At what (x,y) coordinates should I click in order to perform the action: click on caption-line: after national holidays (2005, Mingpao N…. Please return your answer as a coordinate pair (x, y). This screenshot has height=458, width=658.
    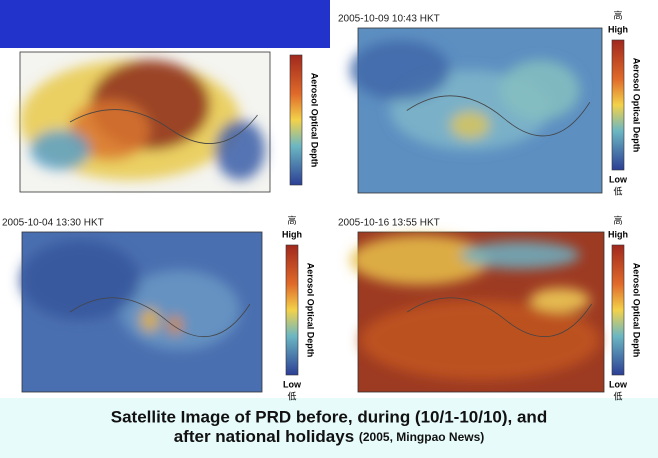
    Looking at the image, I should click on (329, 436).